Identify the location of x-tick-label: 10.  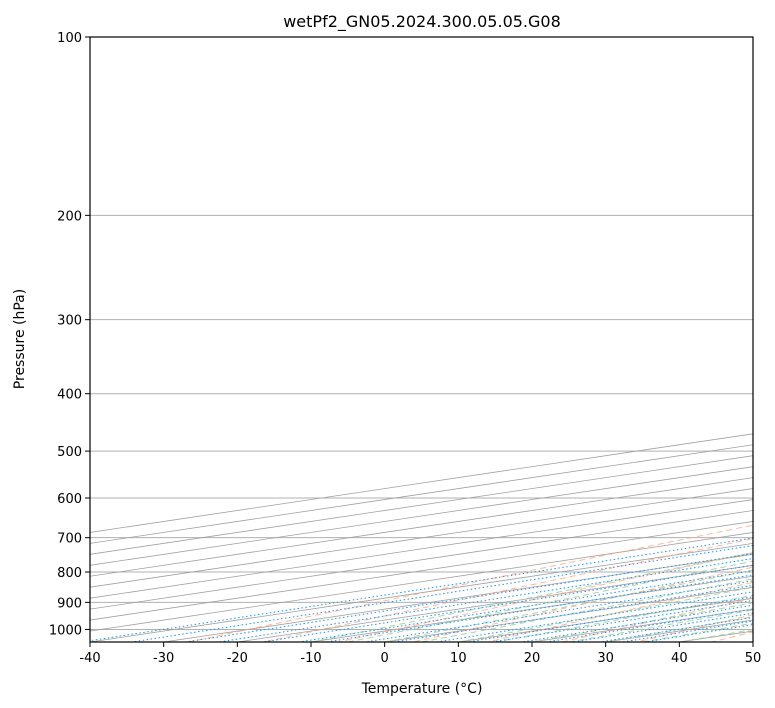
(458, 658).